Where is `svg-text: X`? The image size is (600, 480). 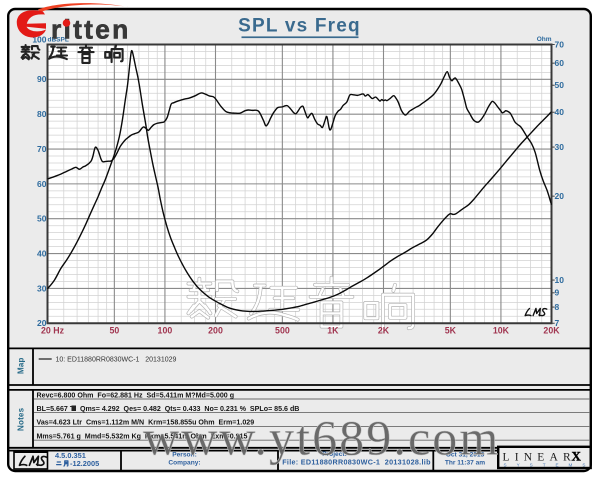 svg-text: X is located at coordinates (577, 456).